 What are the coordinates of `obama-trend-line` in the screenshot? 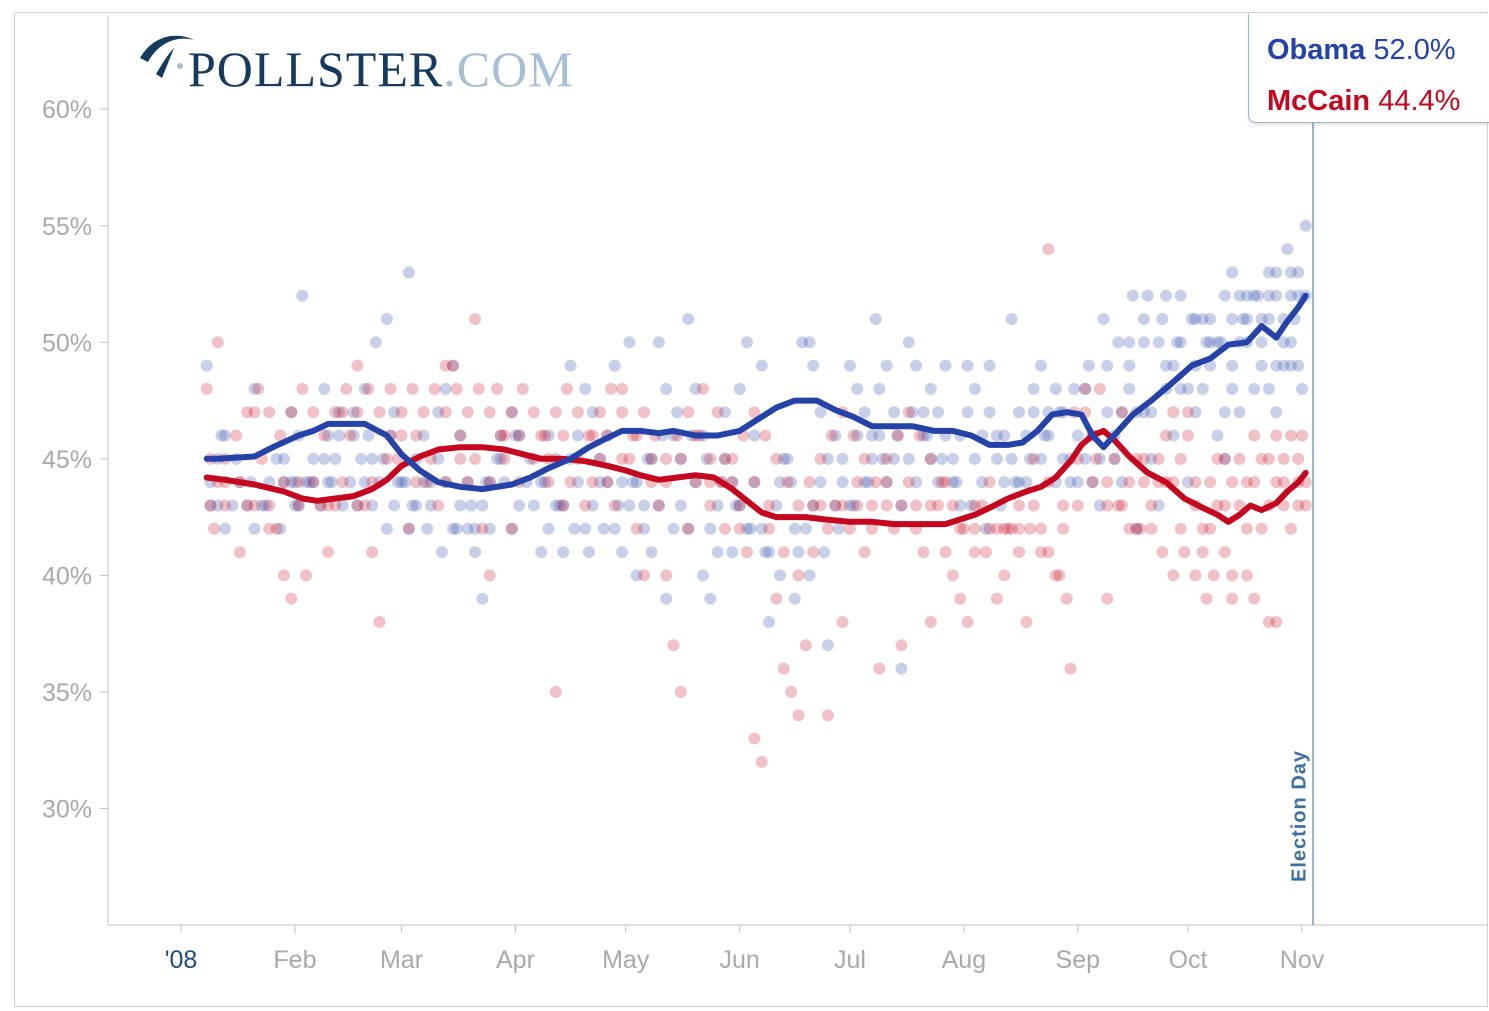 It's located at (756, 392).